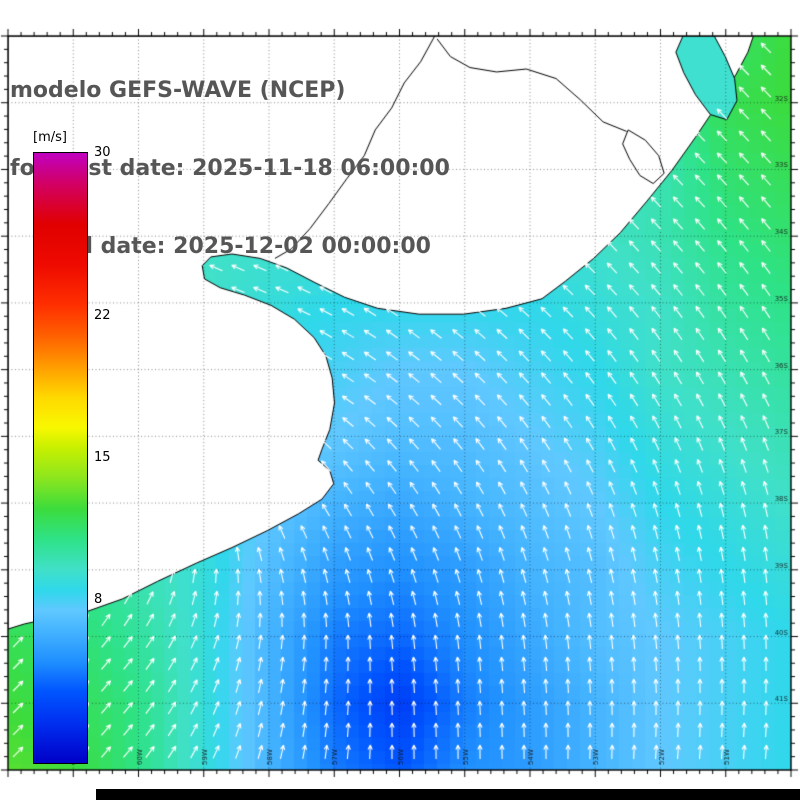 Image resolution: width=800 pixels, height=800 pixels. Describe the element at coordinates (448, 794) in the screenshot. I see `footer-bar` at that location.